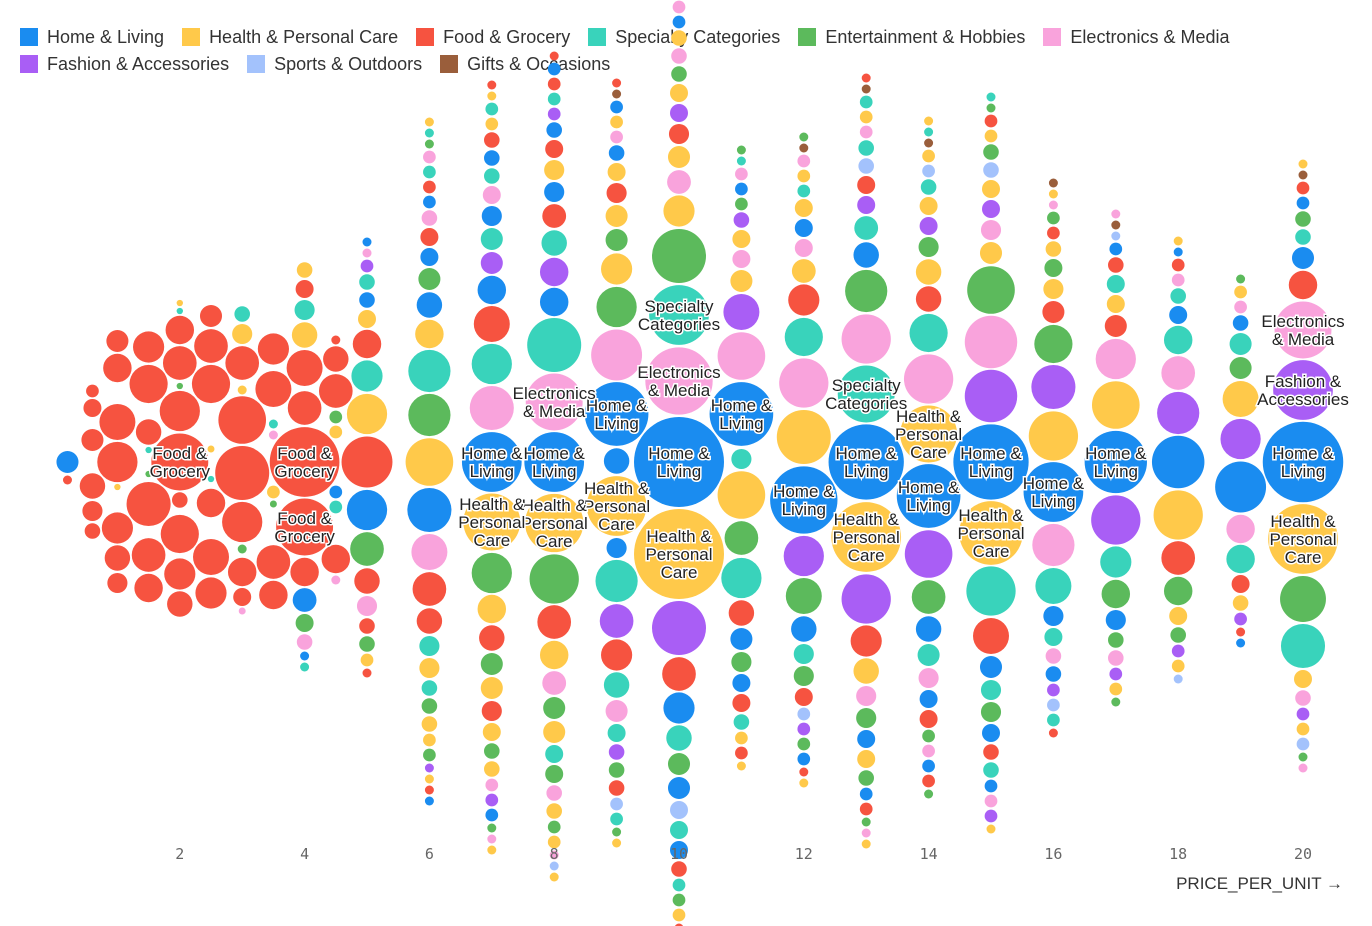  What do you see at coordinates (92, 37) in the screenshot?
I see `legend-item: Home & Living` at bounding box center [92, 37].